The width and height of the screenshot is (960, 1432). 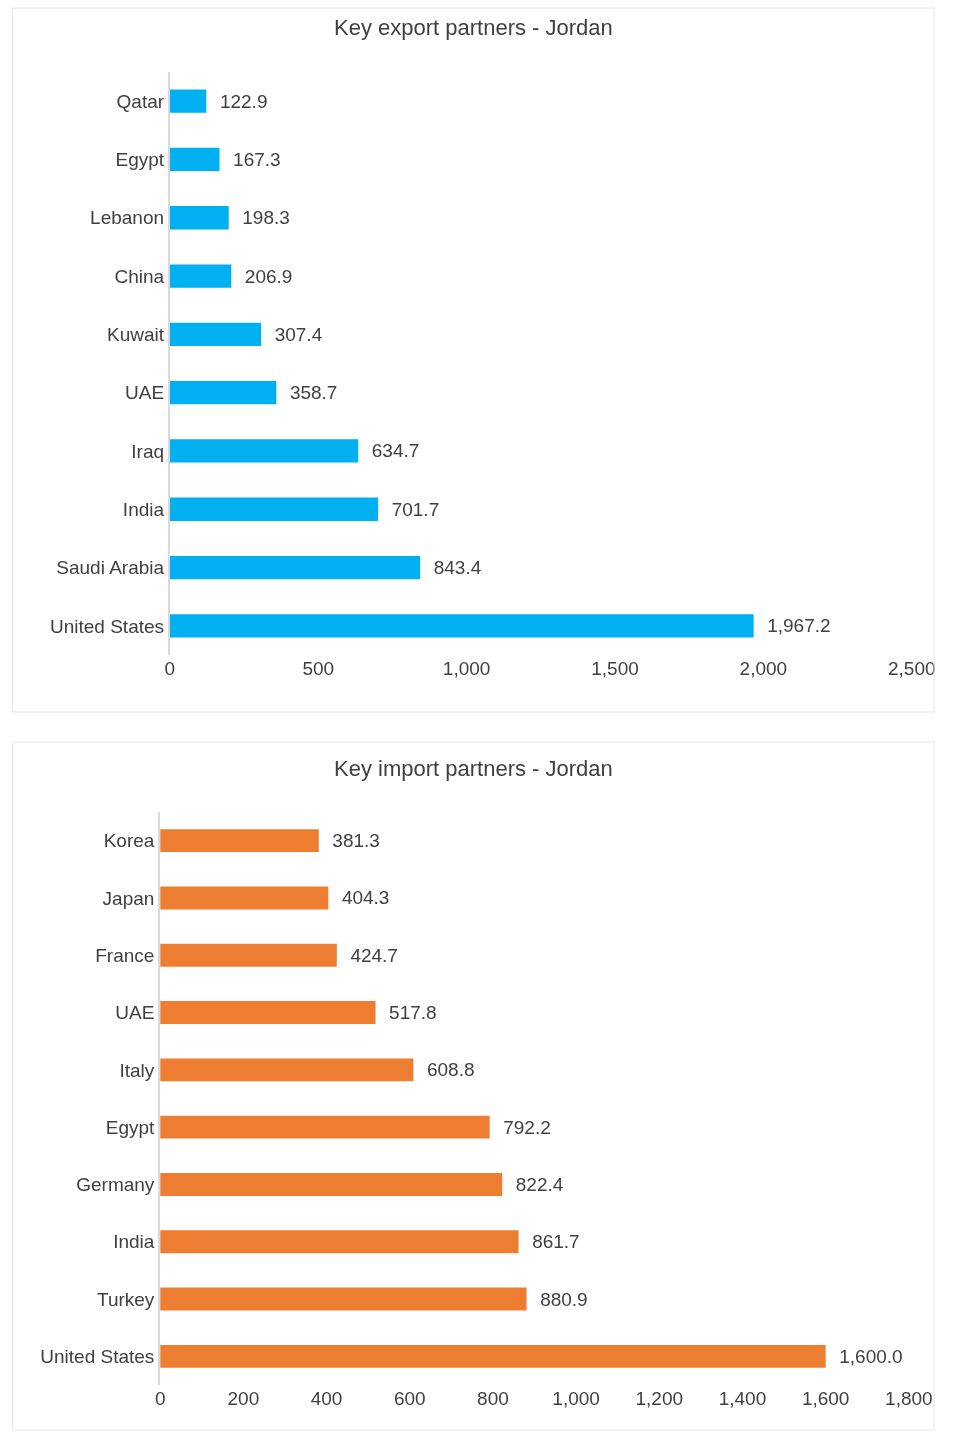 What do you see at coordinates (521, 1127) in the screenshot?
I see `data-label: 792.2` at bounding box center [521, 1127].